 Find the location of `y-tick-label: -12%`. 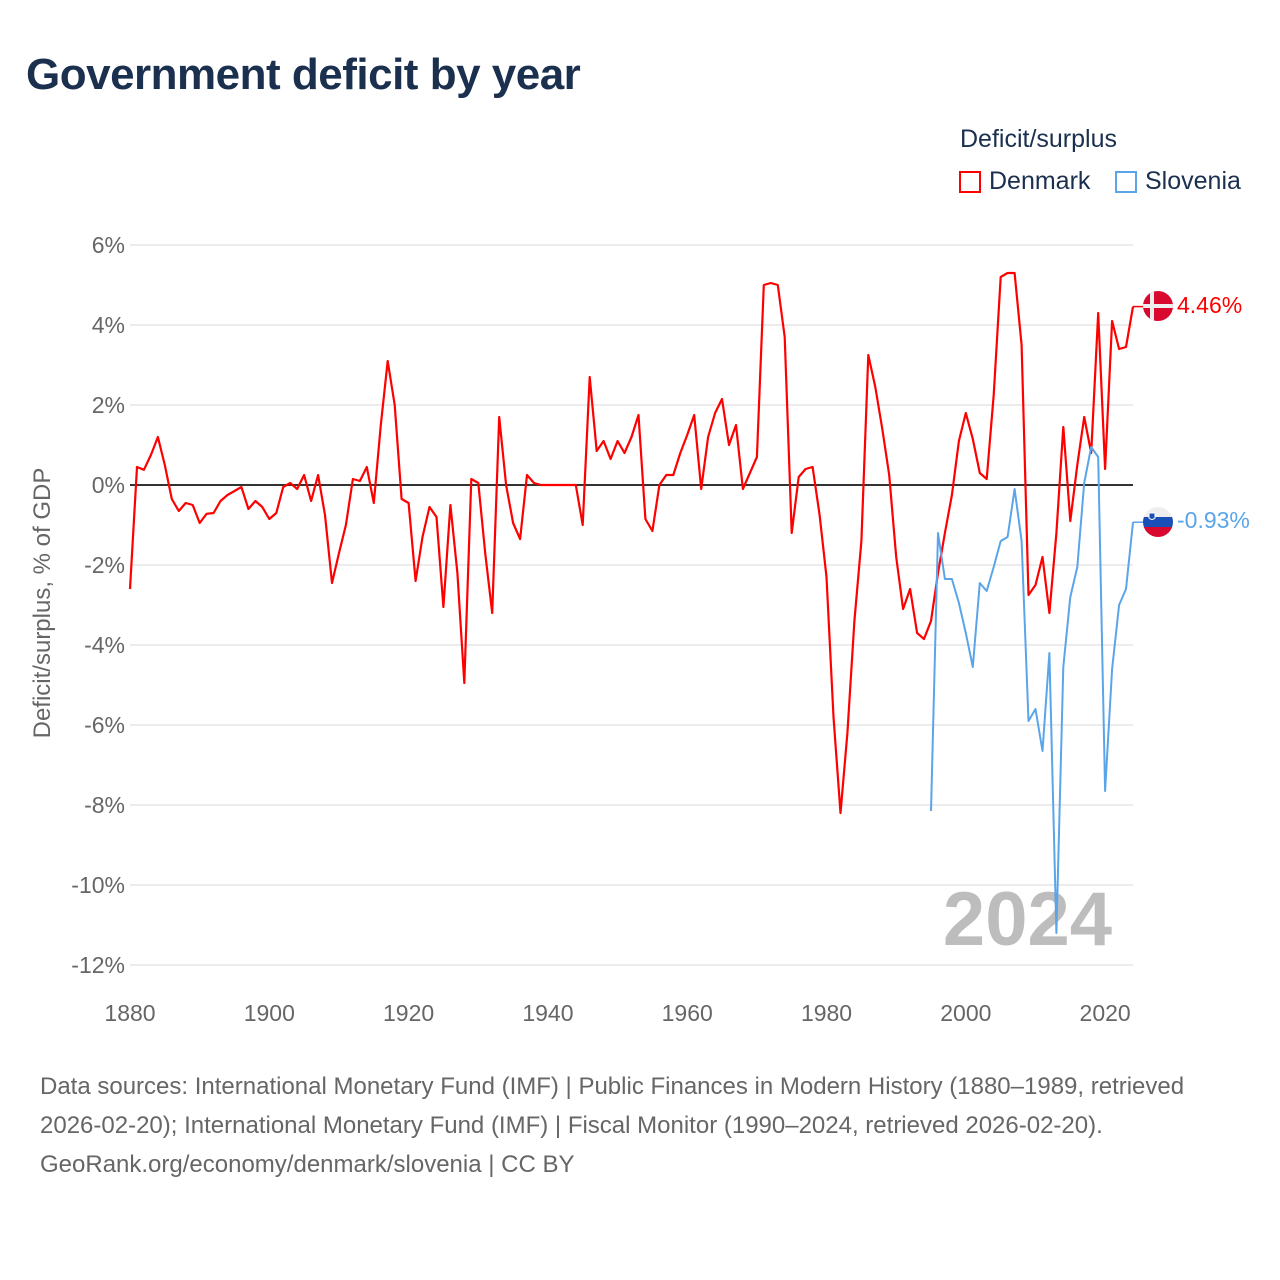

y-tick-label: -12% is located at coordinates (98, 965).